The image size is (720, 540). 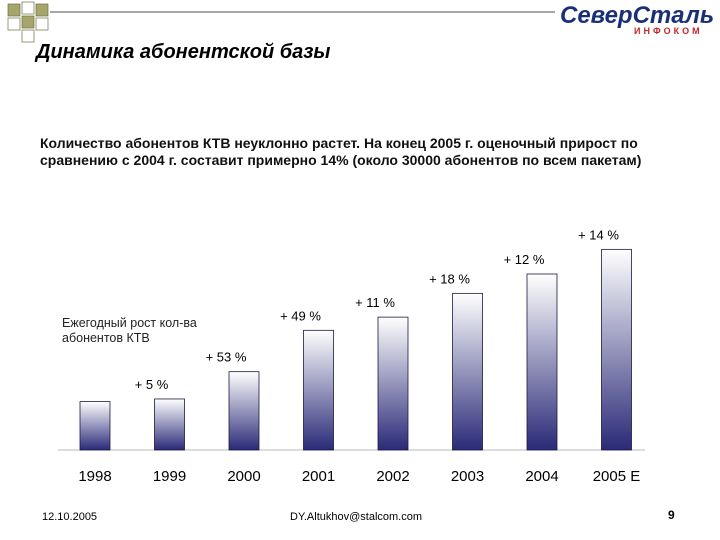 What do you see at coordinates (281, 22) in the screenshot?
I see `header-decoration` at bounding box center [281, 22].